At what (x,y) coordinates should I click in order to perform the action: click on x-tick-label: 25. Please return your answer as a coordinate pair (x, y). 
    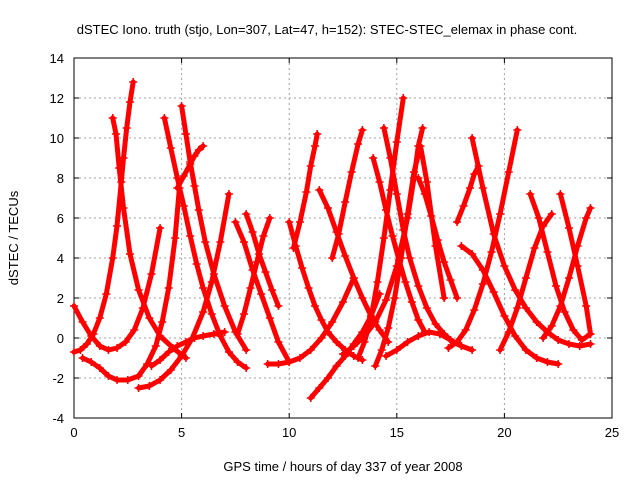
    Looking at the image, I should click on (612, 432).